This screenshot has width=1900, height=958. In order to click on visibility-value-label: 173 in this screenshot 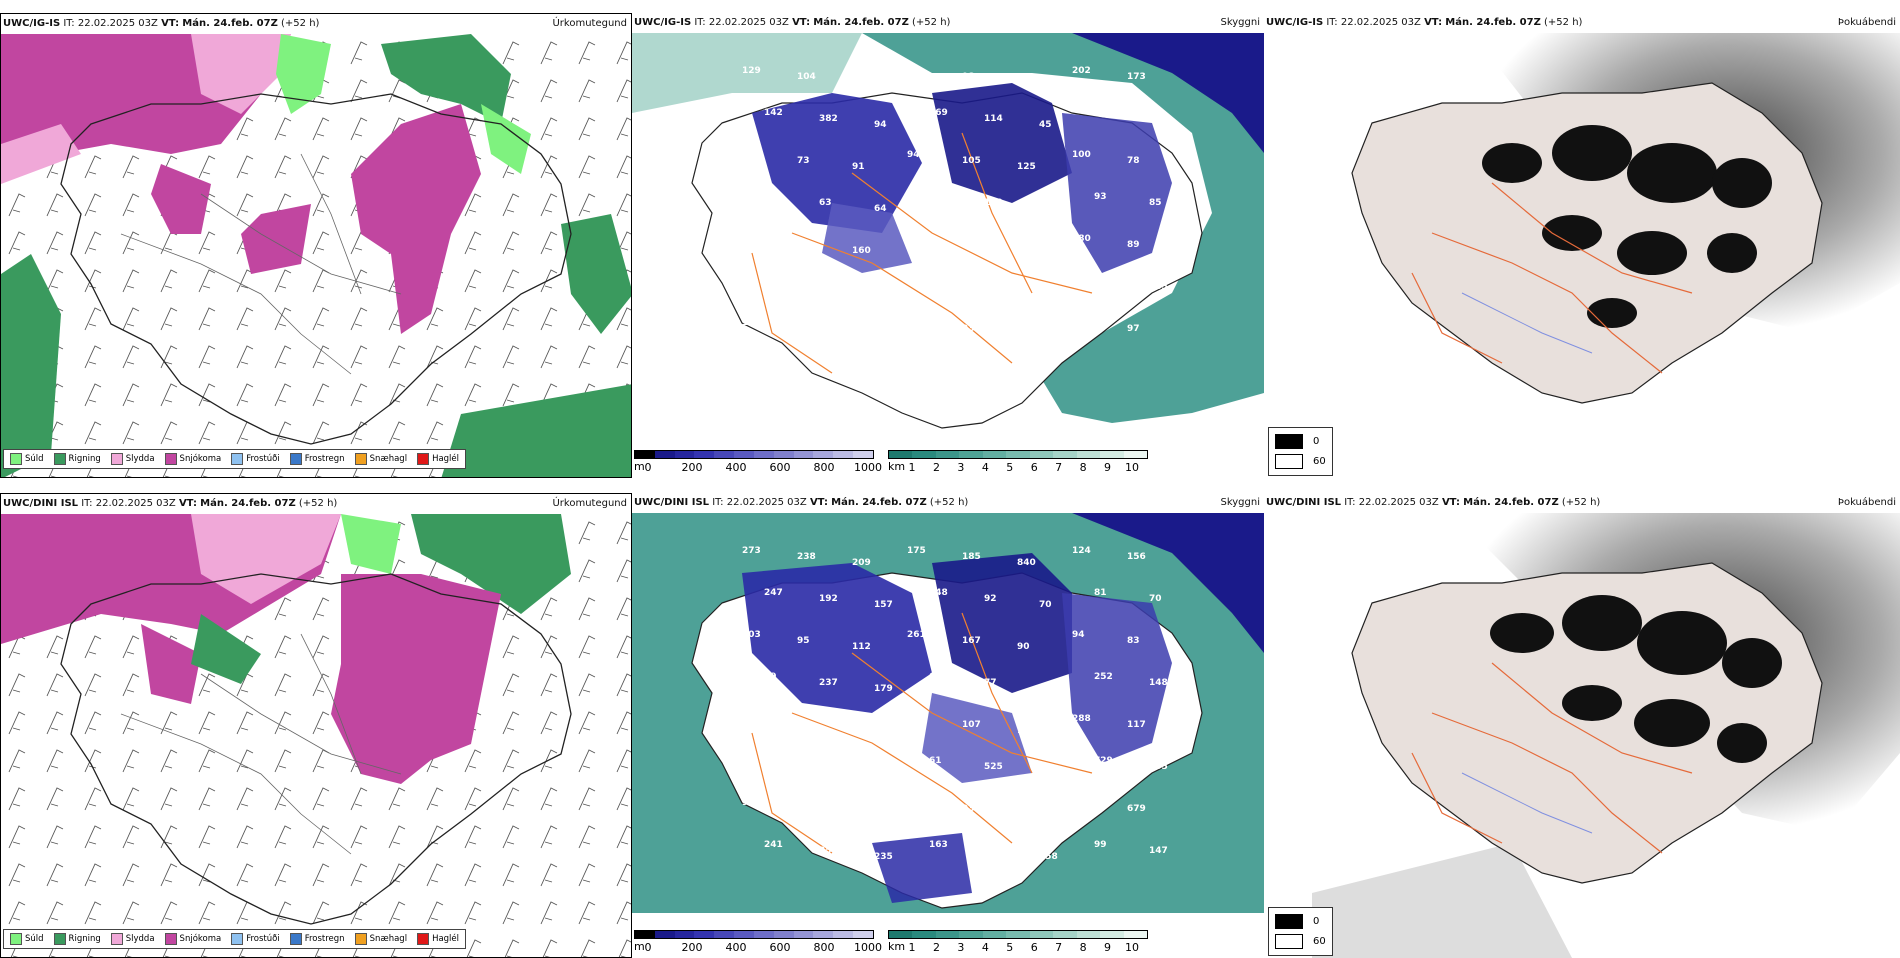, I will do `click(1136, 77)`.